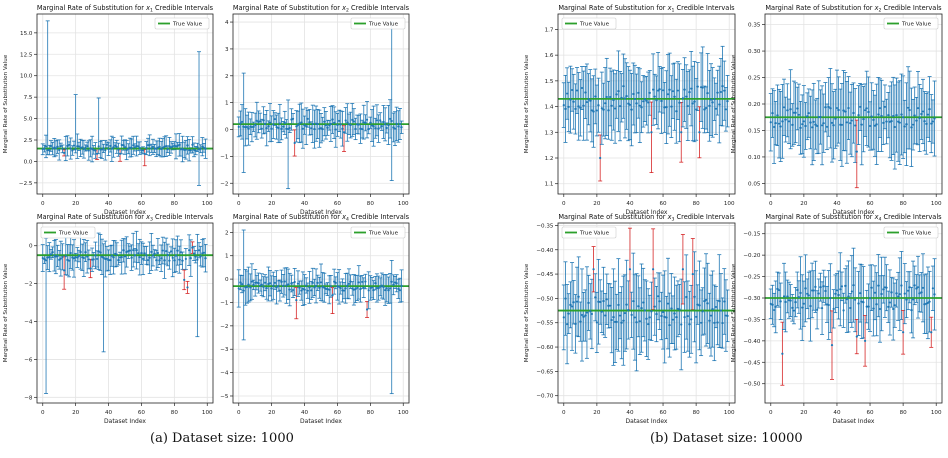  Describe the element at coordinates (26, 77) in the screenshot. I see `y-tick-label: 10.0` at that location.